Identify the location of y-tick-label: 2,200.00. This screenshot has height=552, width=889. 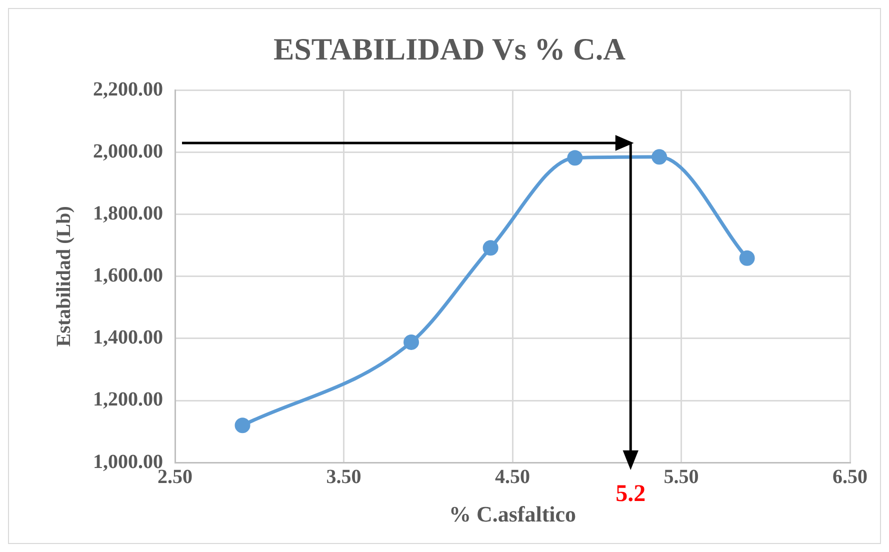
(128, 89).